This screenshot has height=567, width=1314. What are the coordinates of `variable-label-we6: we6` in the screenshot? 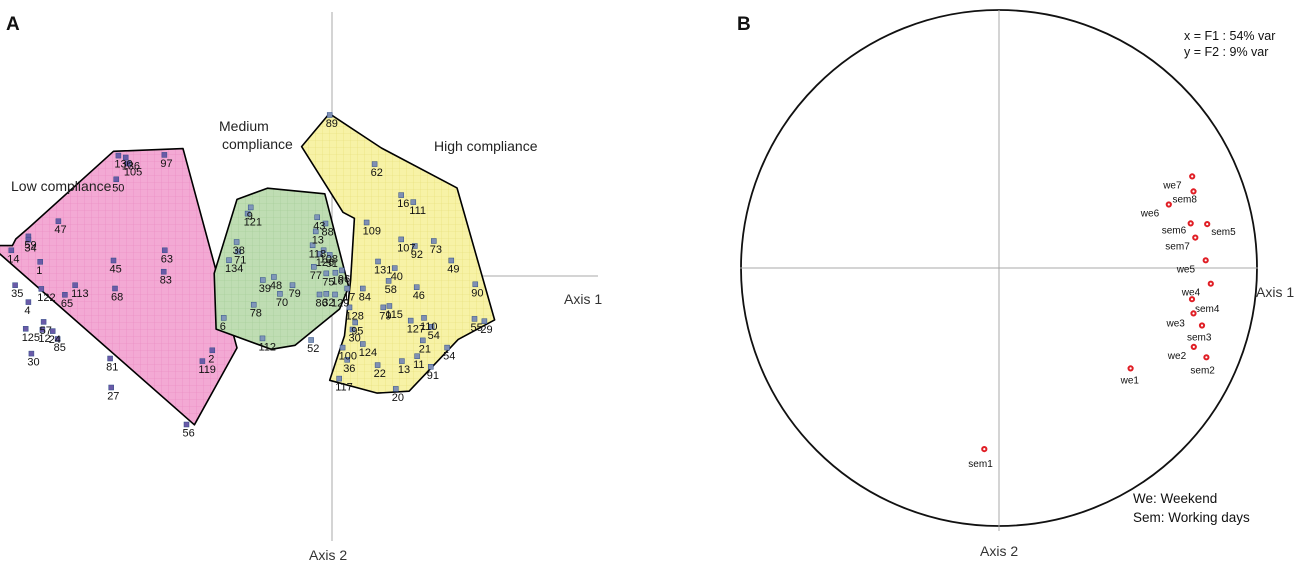 It's located at (1150, 214).